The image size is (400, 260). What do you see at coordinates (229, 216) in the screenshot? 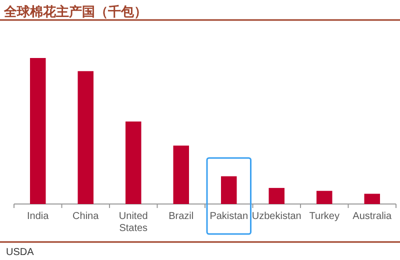
I see `x-tick-label: Pakistan` at bounding box center [229, 216].